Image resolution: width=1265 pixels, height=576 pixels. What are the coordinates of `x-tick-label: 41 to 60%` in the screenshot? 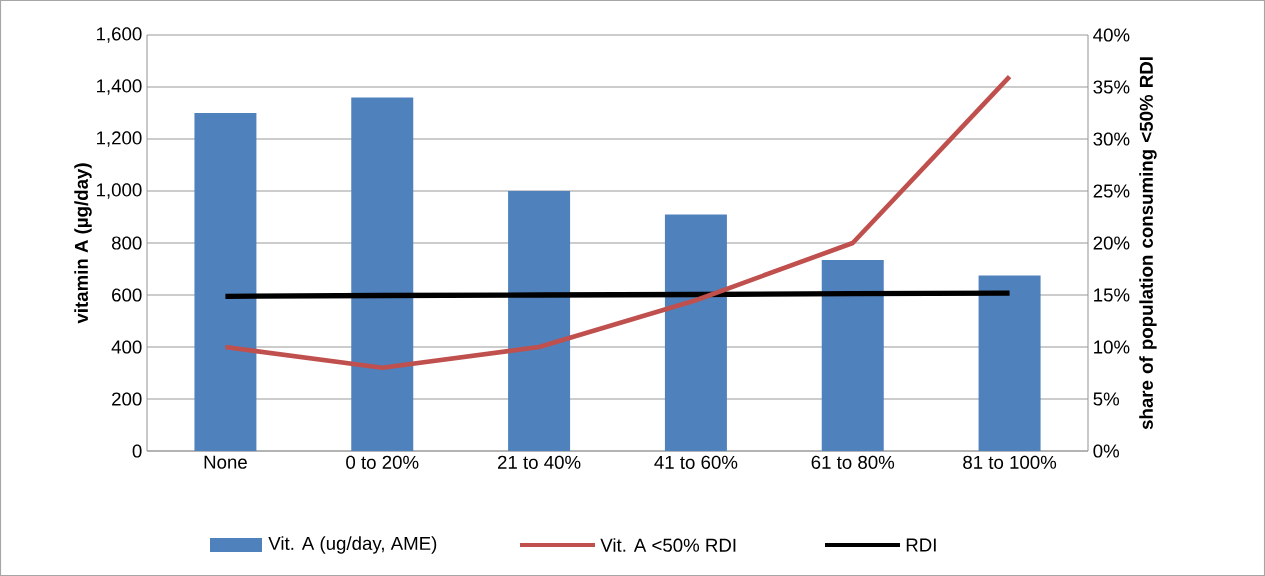 It's located at (696, 462).